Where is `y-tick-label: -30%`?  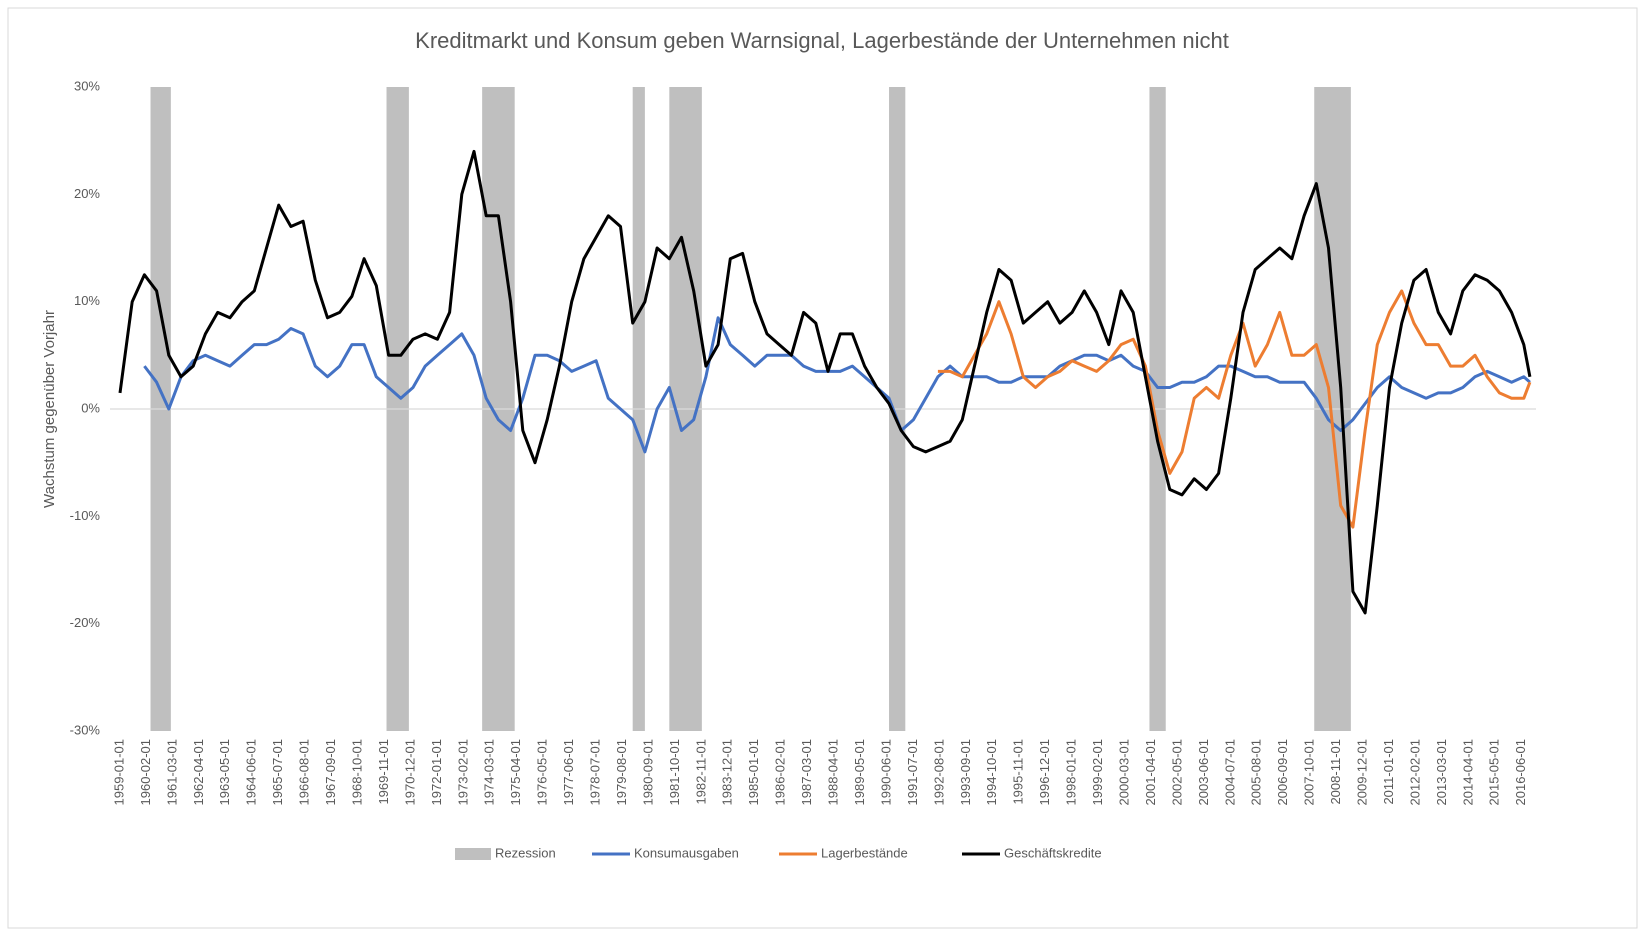
y-tick-label: -30% is located at coordinates (85, 729).